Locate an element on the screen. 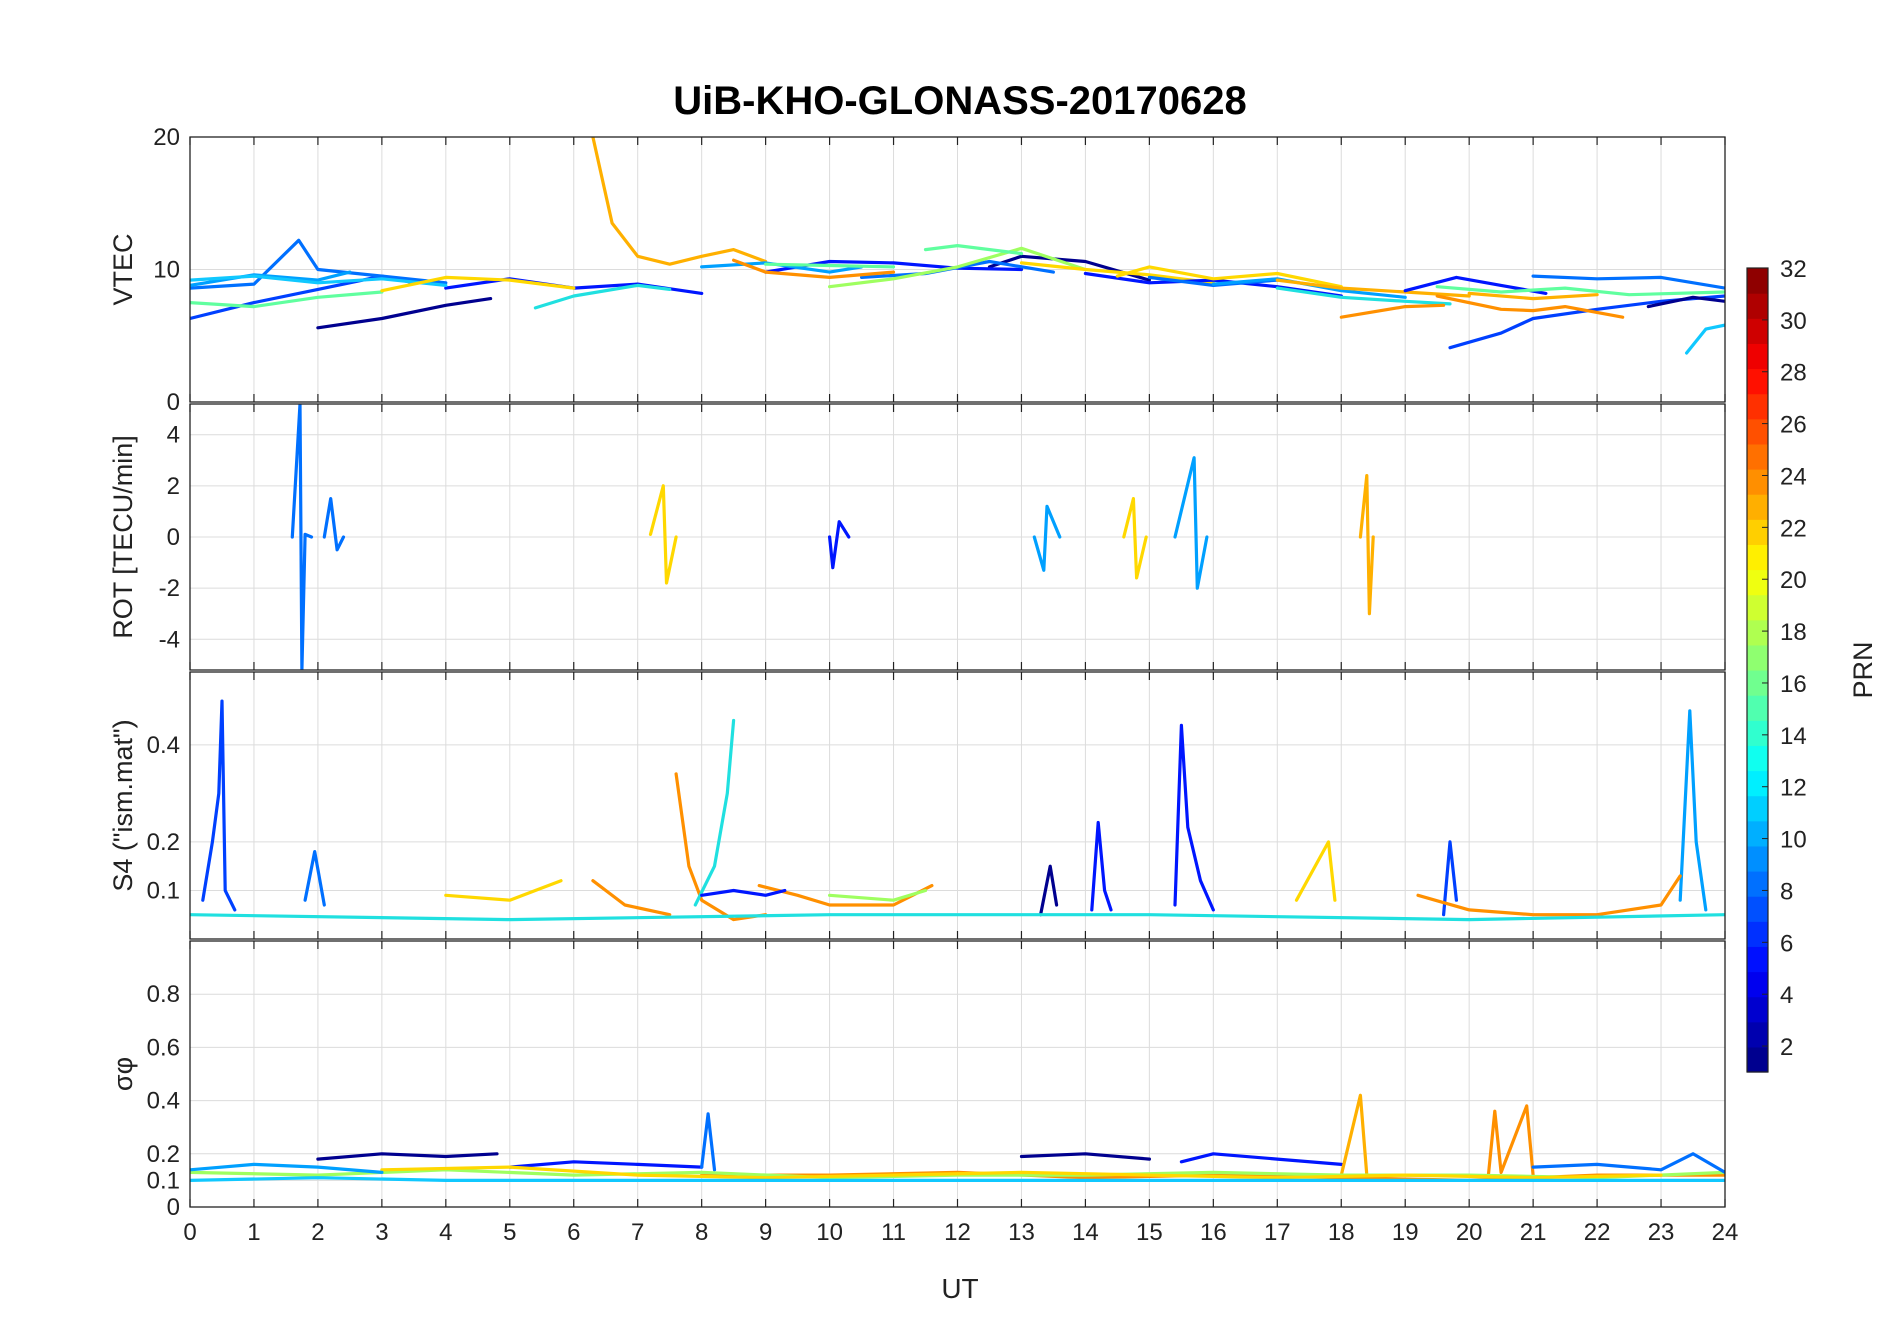  x-tick-label: 8 is located at coordinates (701, 1232).